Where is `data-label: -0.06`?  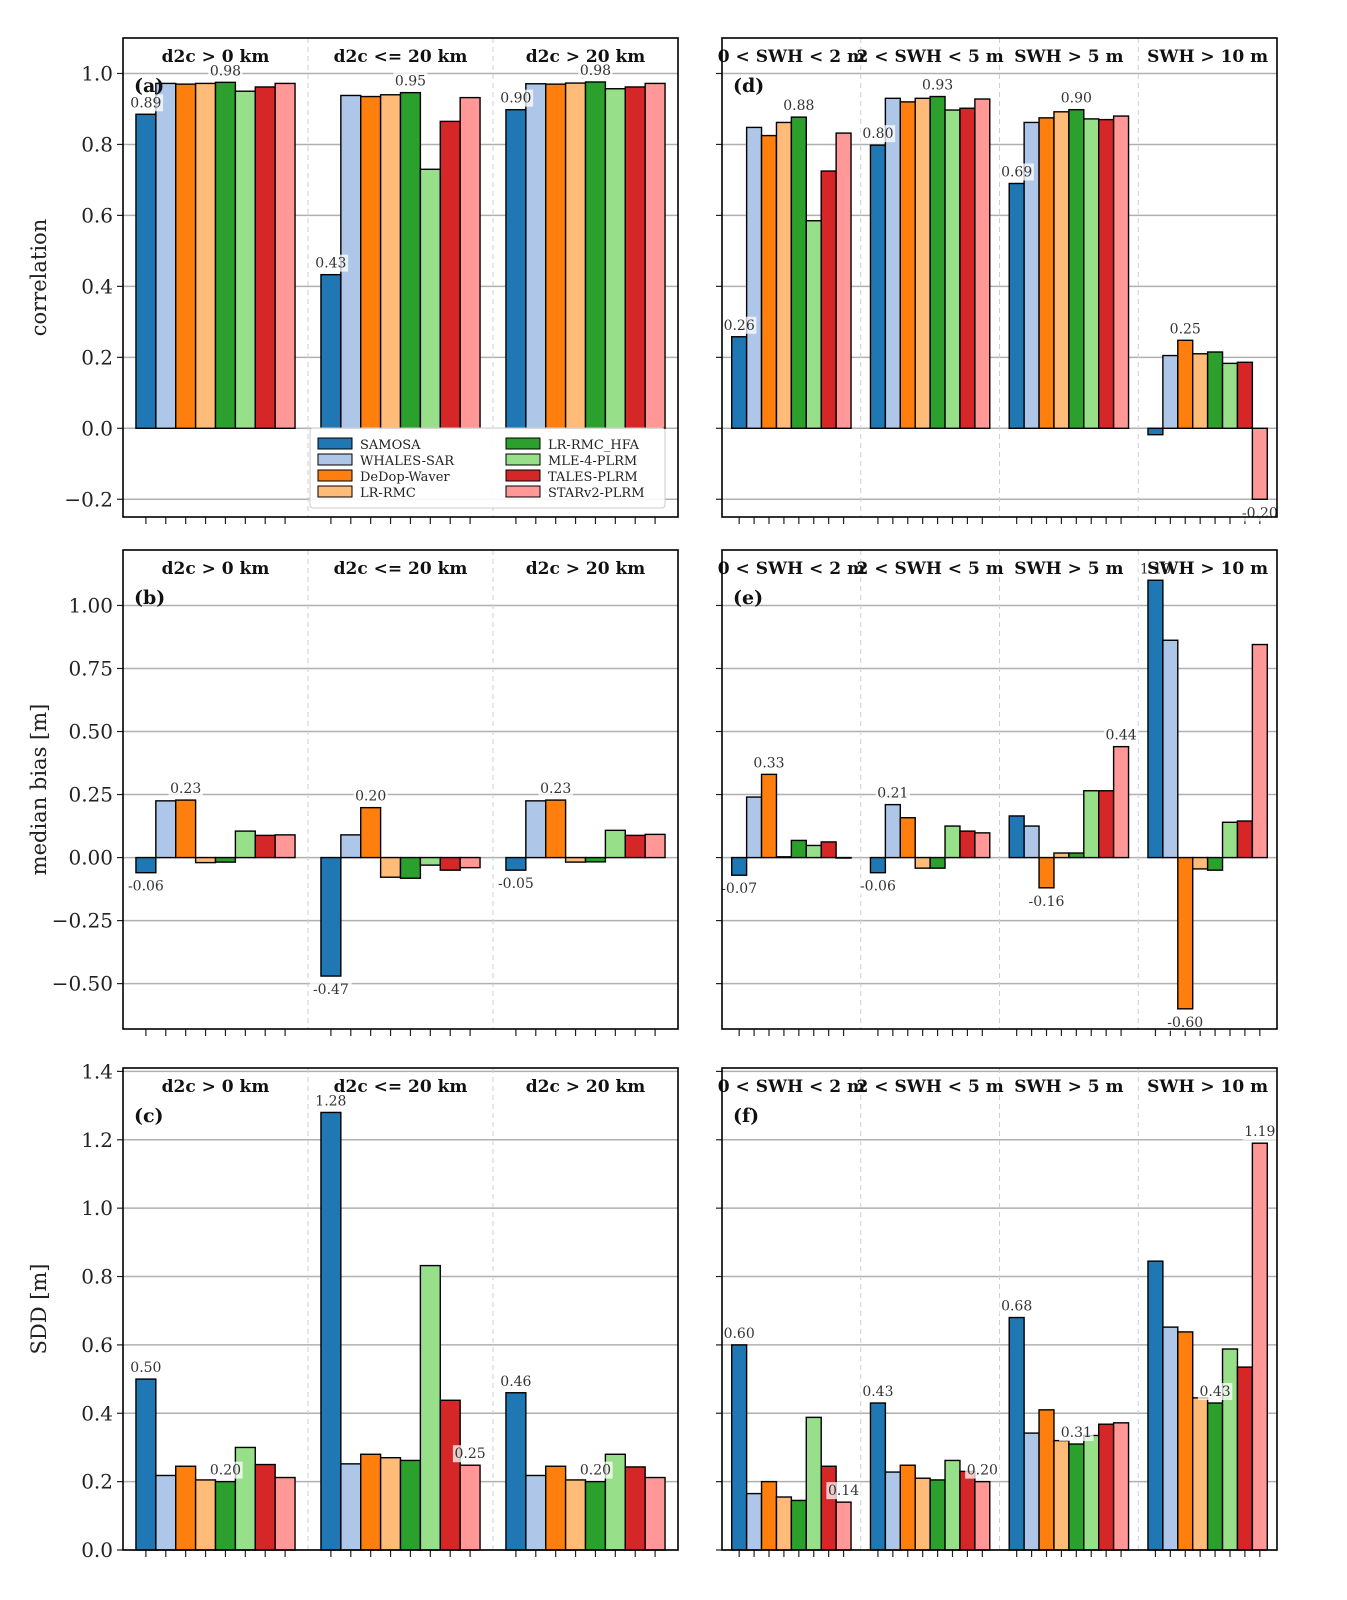
data-label: -0.06 is located at coordinates (145, 886).